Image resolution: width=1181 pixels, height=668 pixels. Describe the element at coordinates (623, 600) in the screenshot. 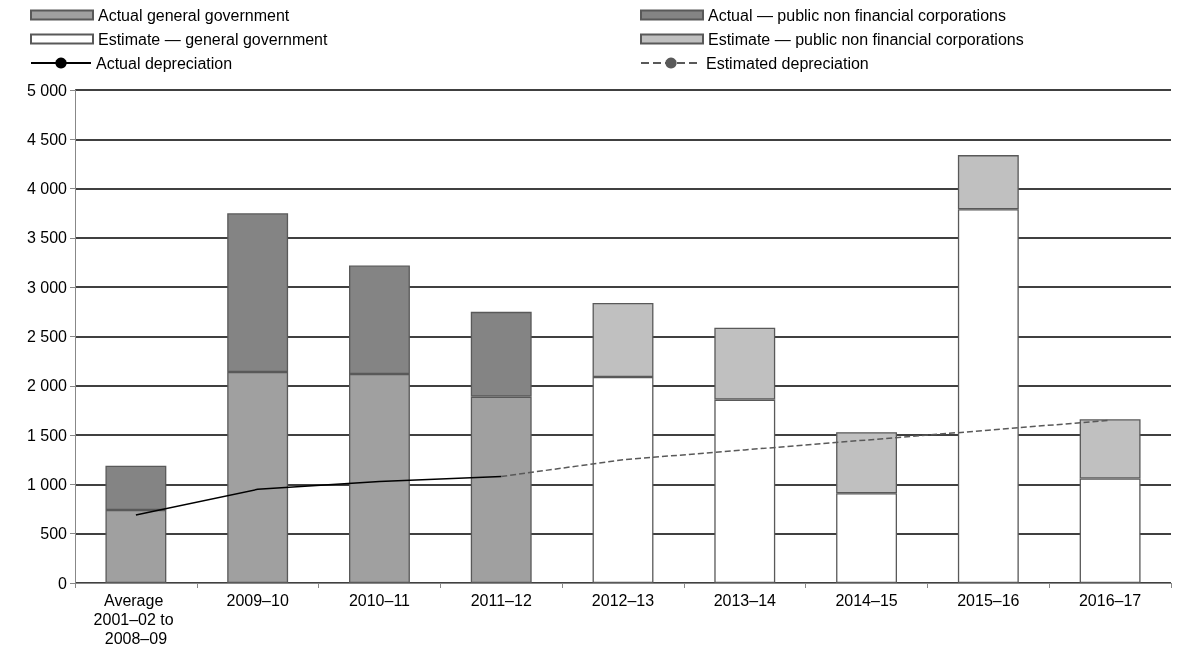

I see `x-tick-label: 2012–13` at that location.